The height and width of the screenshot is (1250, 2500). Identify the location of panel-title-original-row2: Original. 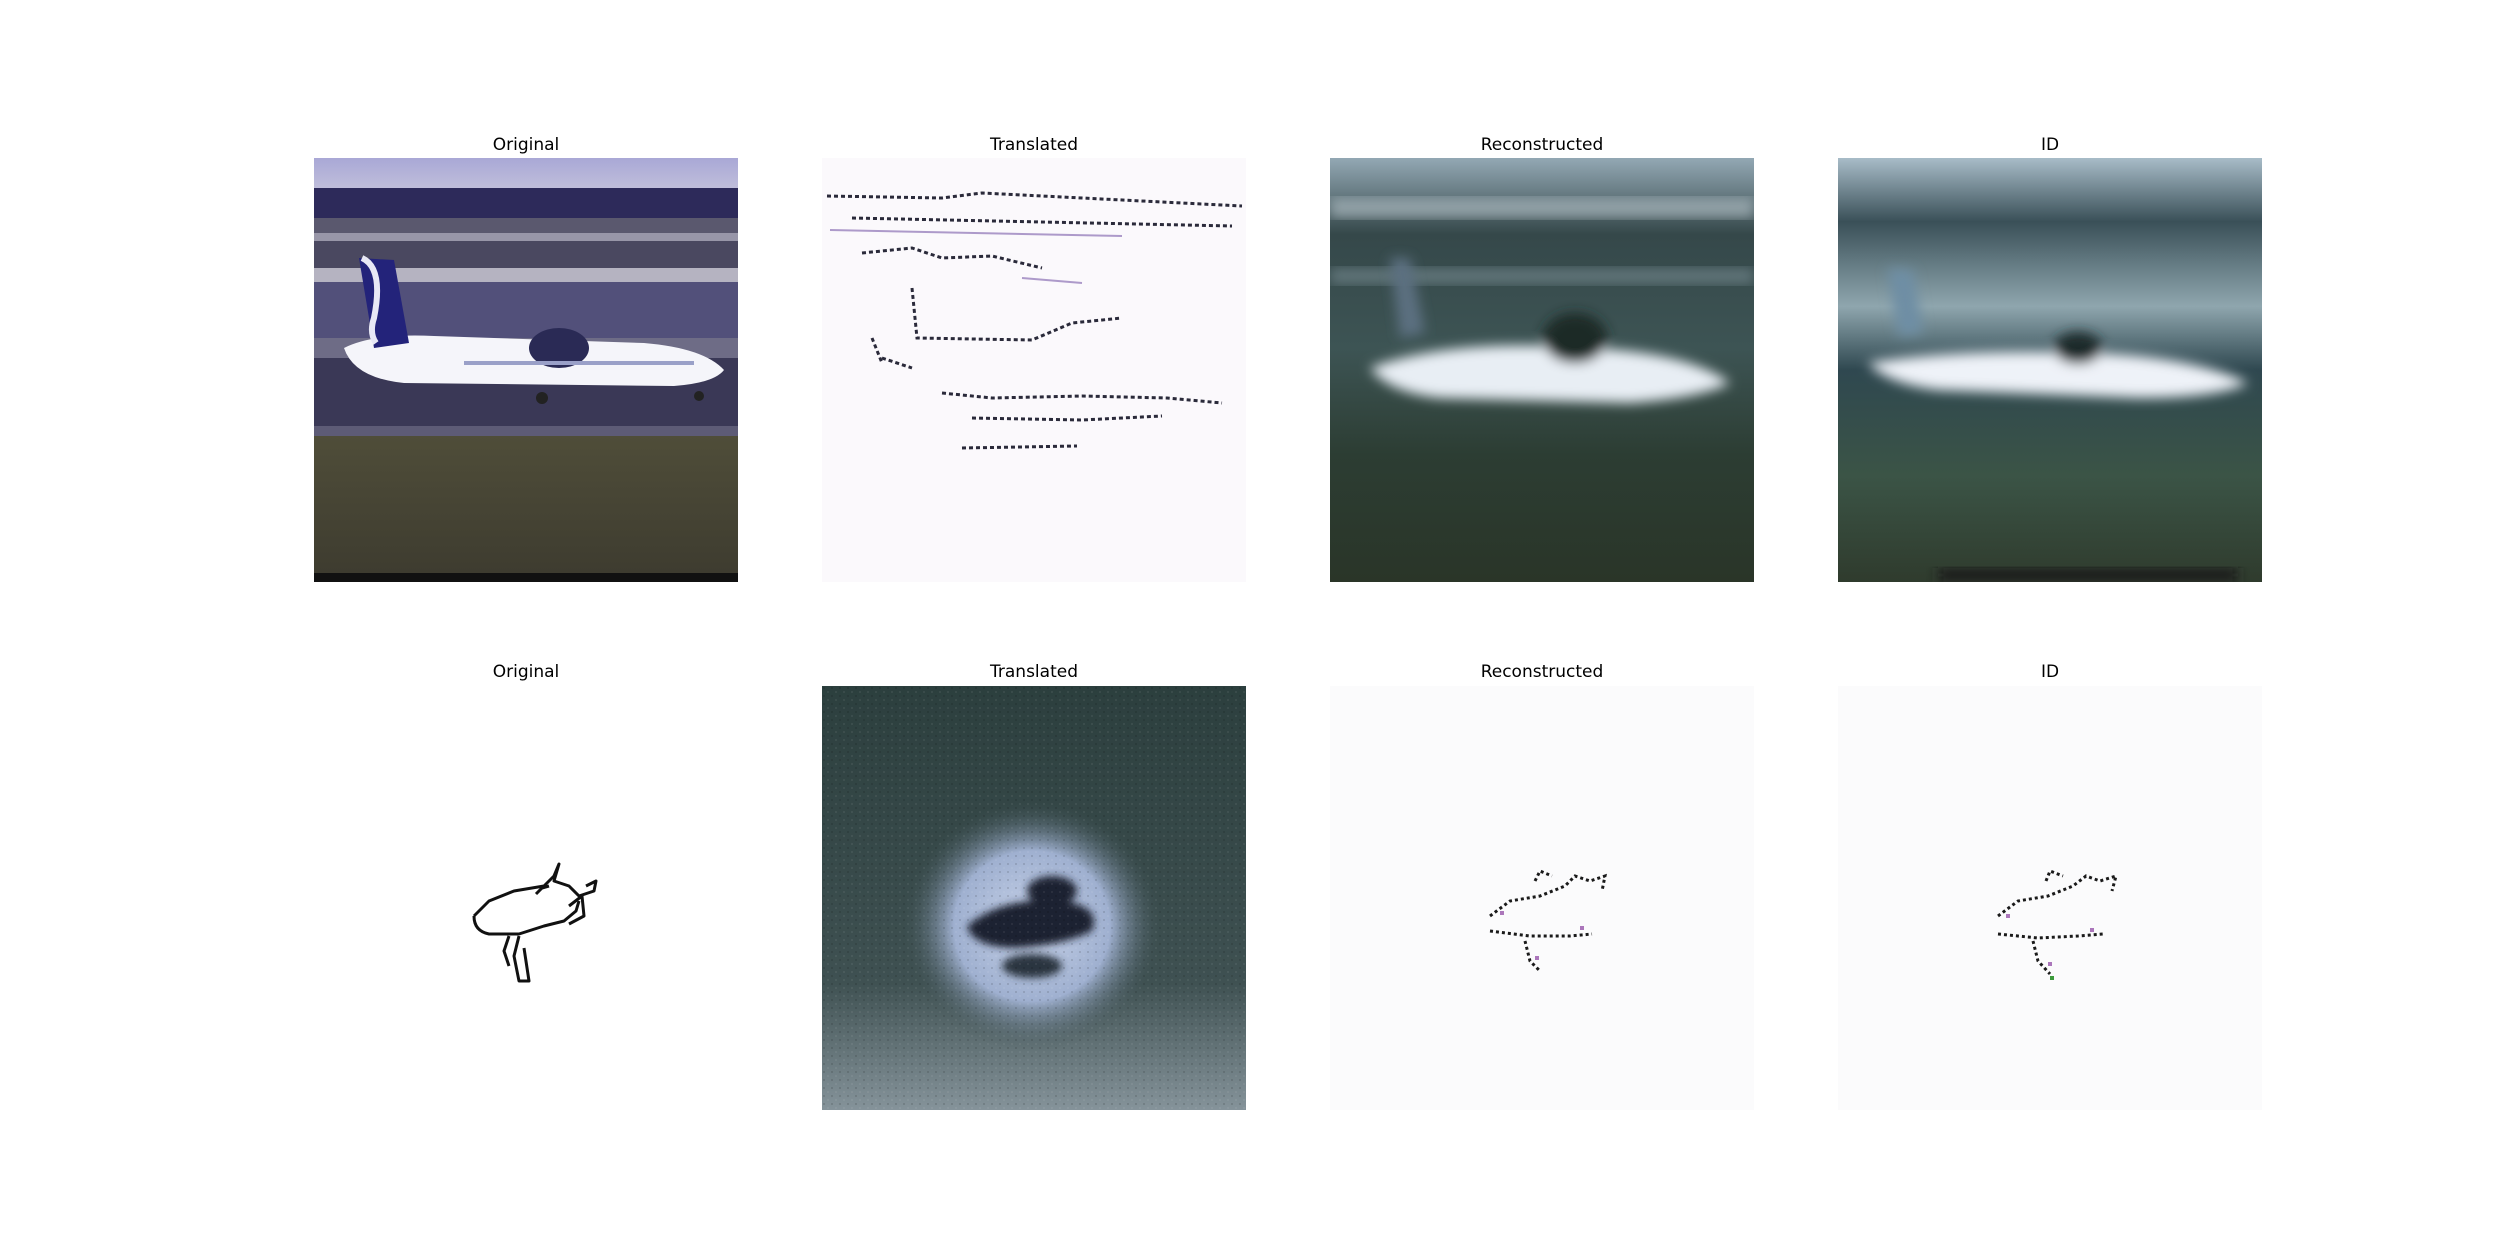
(526, 672).